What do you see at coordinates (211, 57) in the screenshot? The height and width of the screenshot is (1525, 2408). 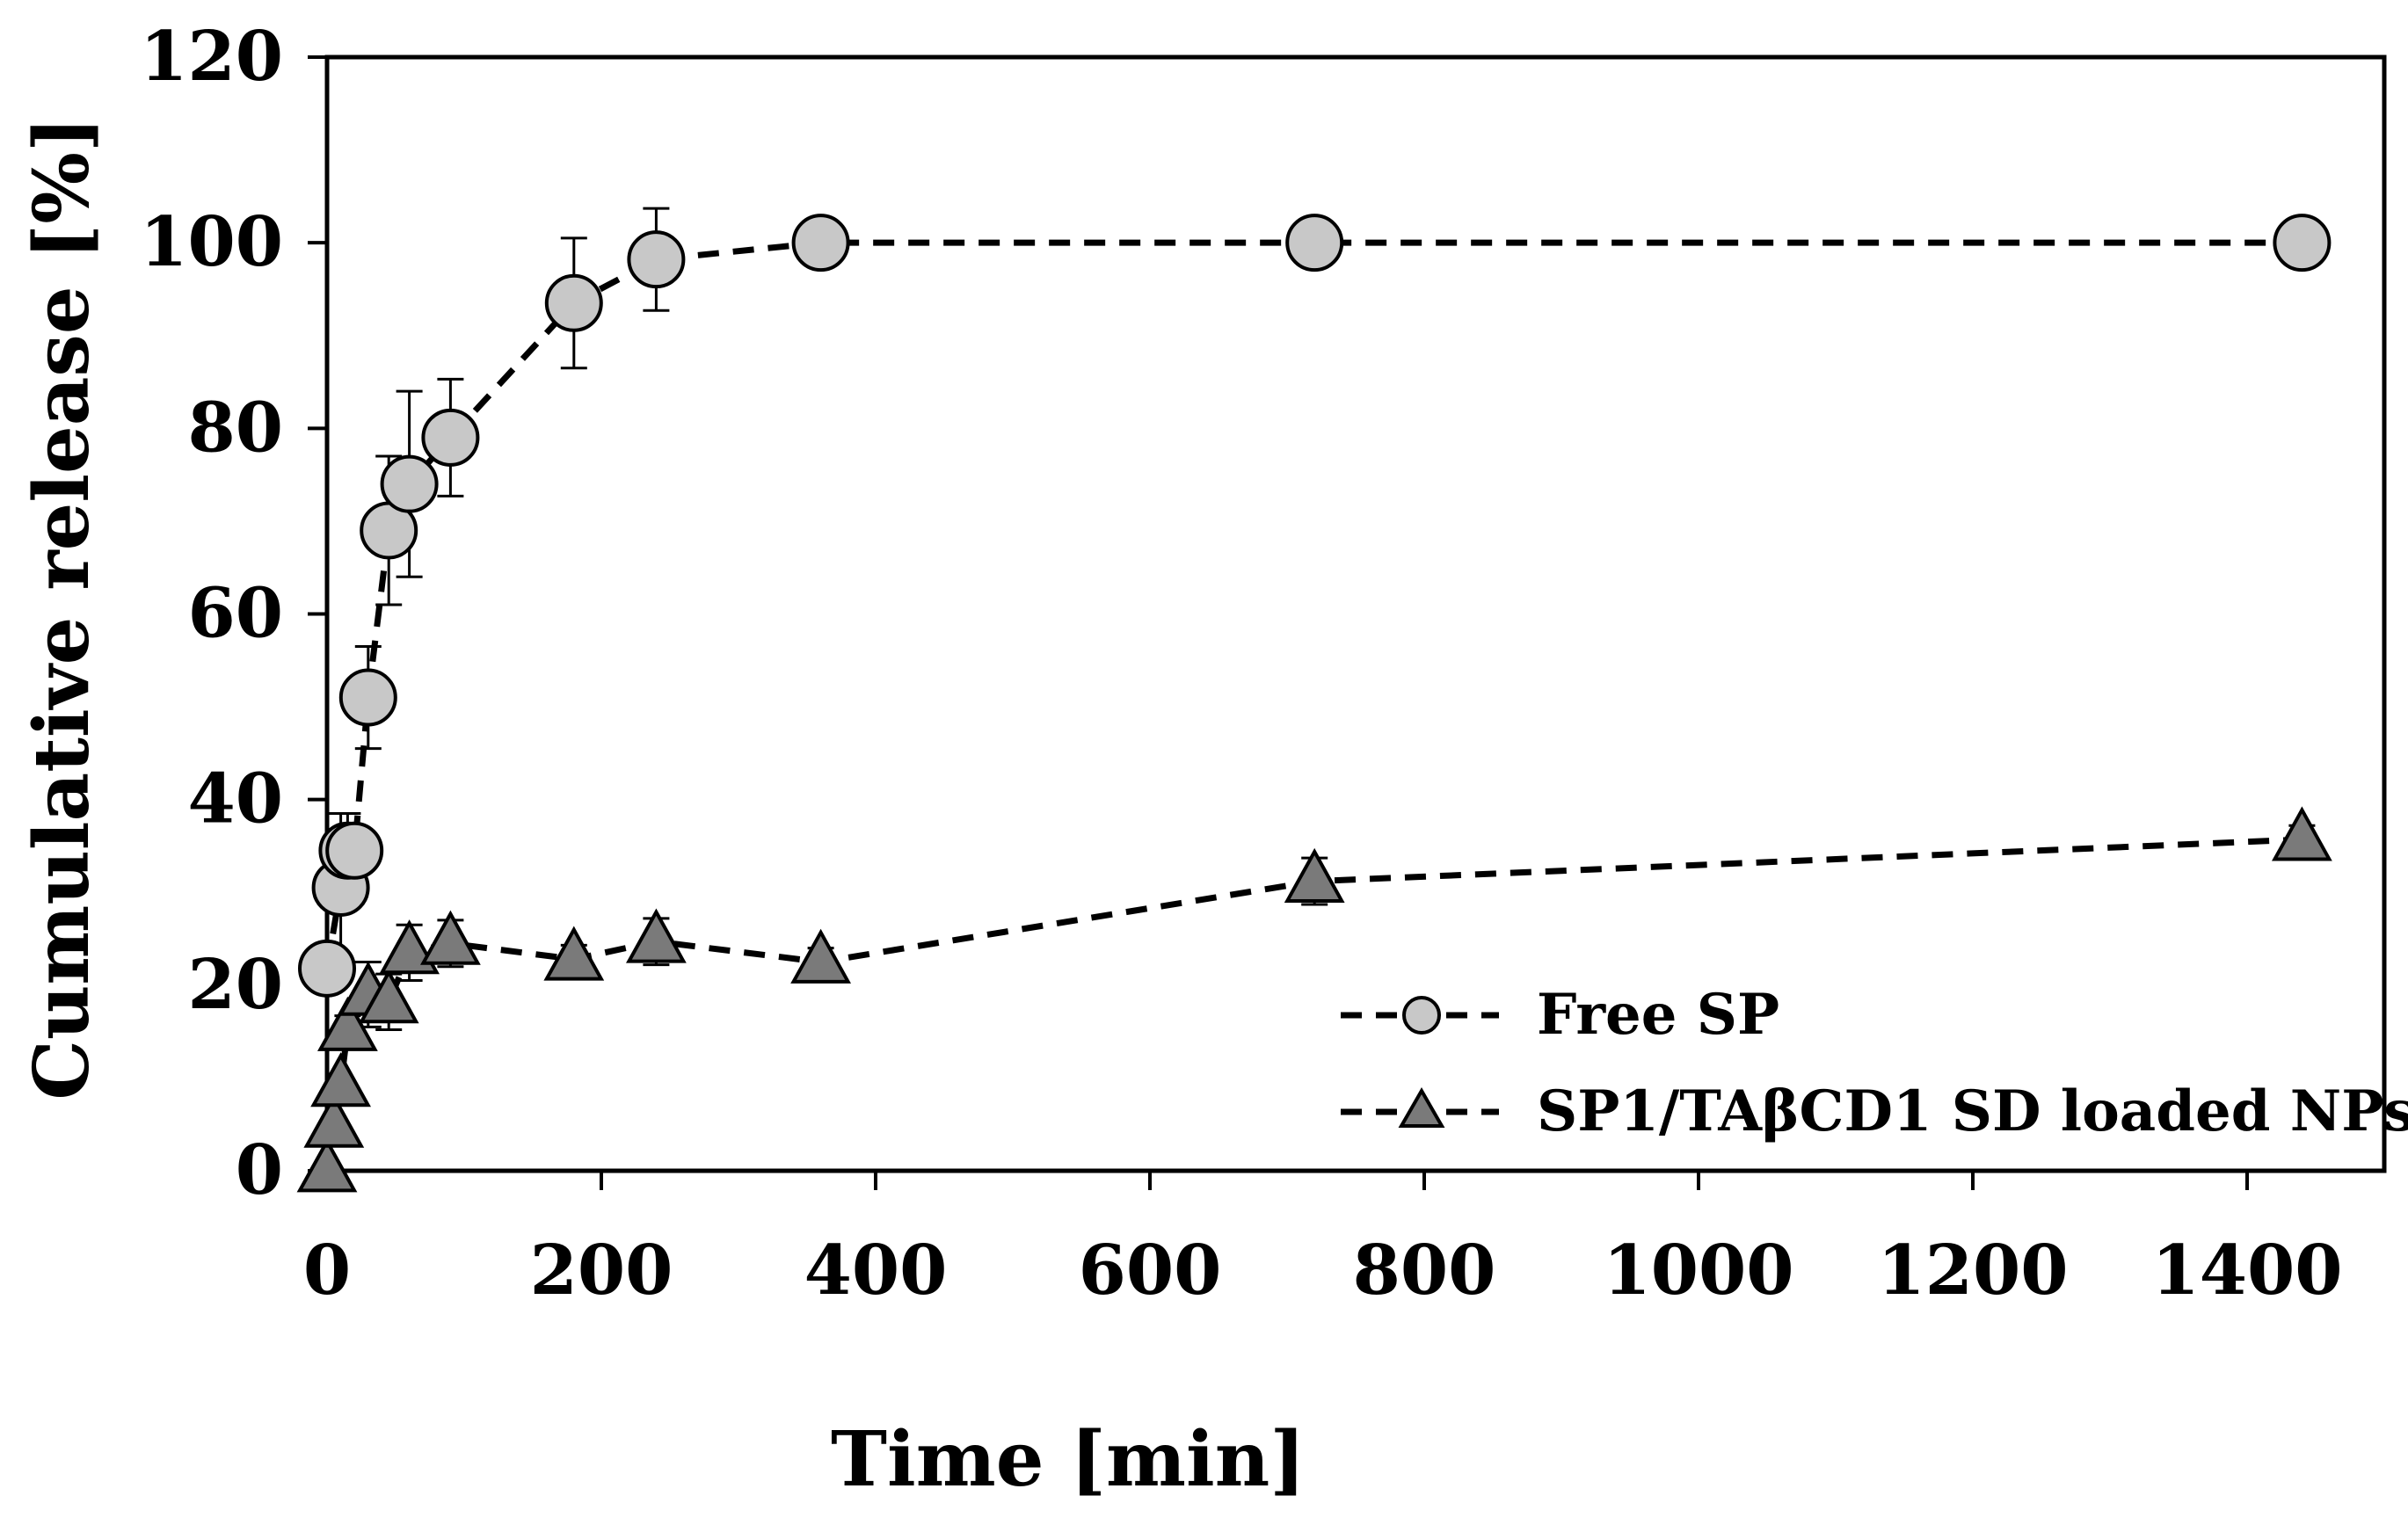 I see `y-tick-label: 120` at bounding box center [211, 57].